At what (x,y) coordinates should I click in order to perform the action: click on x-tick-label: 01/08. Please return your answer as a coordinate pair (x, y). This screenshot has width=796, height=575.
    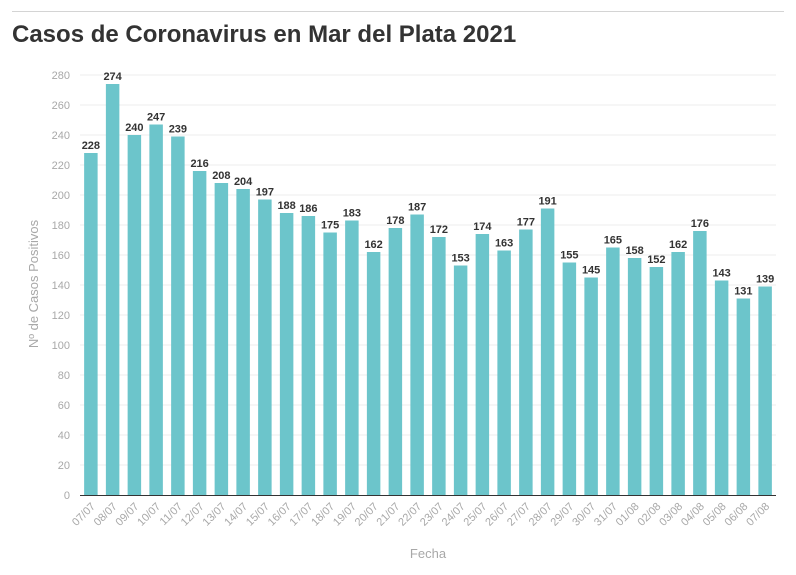
    Looking at the image, I should click on (628, 515).